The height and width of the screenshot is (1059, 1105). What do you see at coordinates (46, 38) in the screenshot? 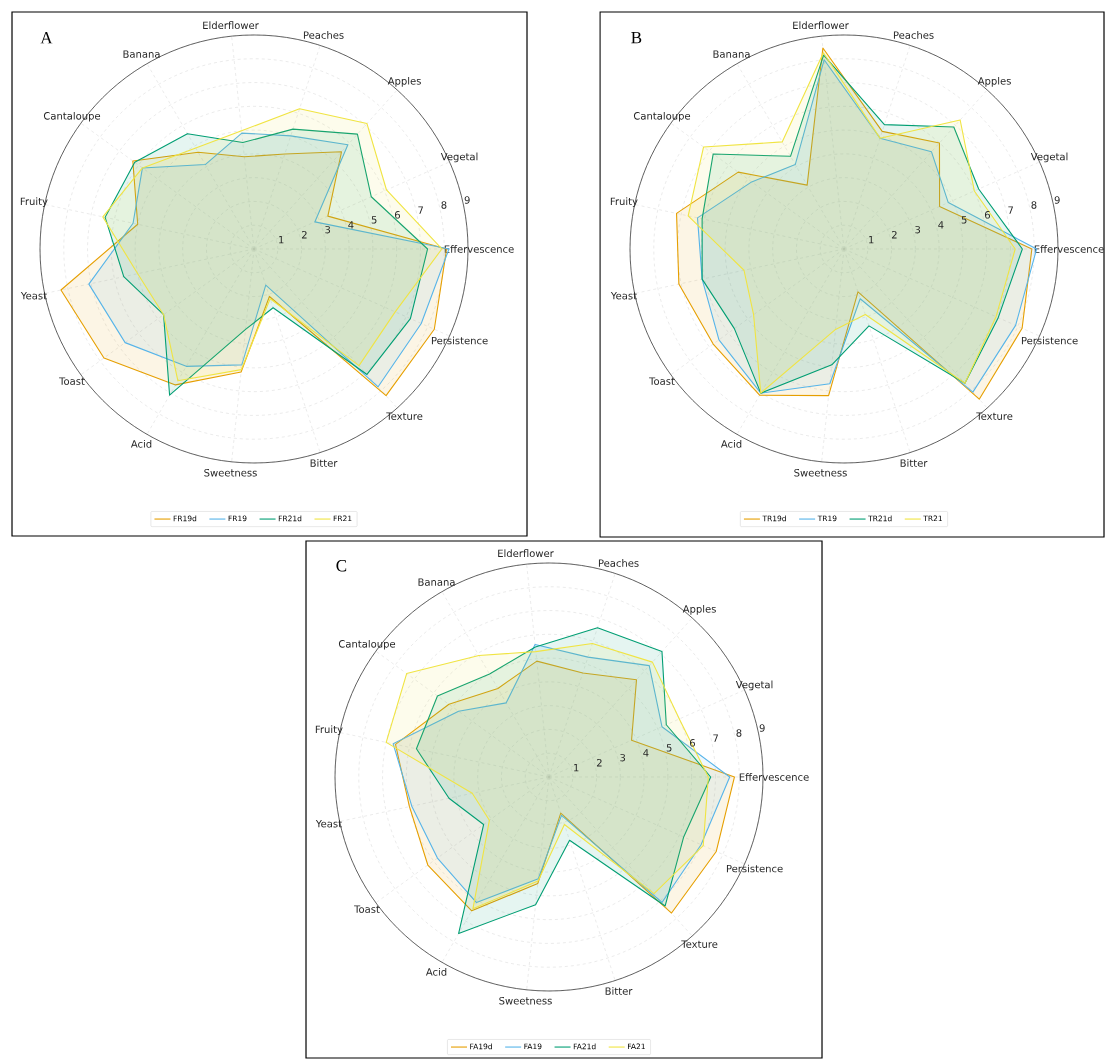
I see `chart-title: A` at bounding box center [46, 38].